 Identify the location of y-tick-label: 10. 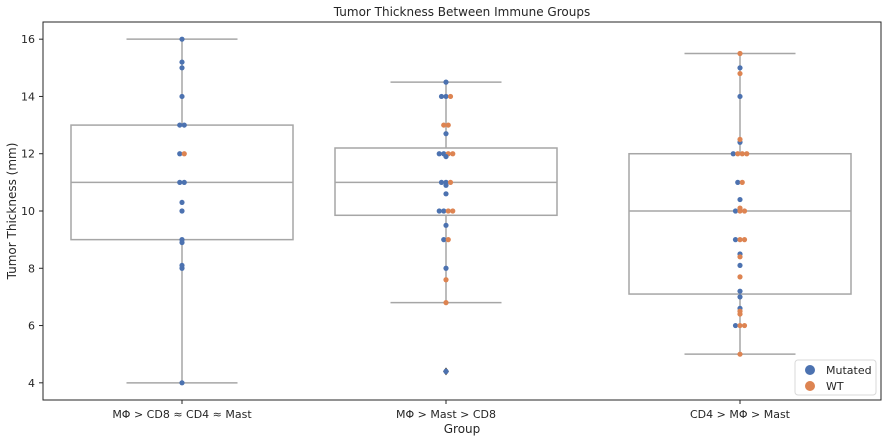
(28, 211).